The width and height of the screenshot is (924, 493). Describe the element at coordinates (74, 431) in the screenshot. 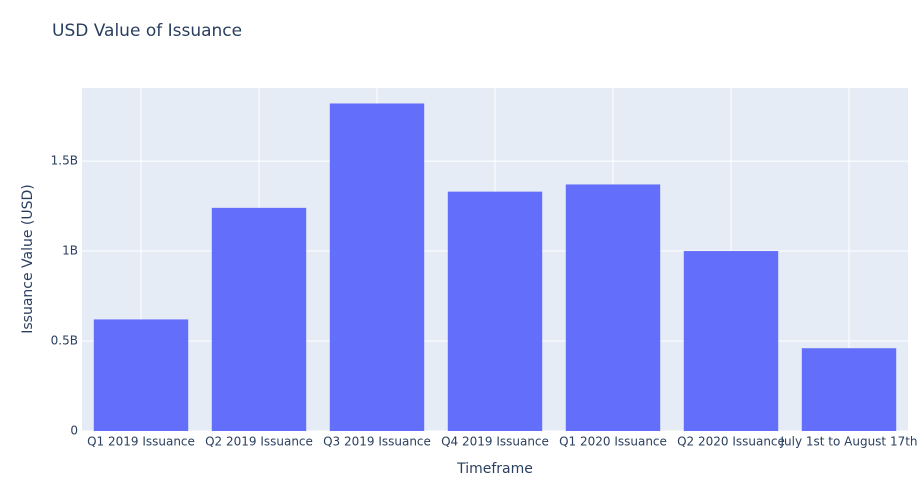

I see `y-tick-label: 0` at that location.